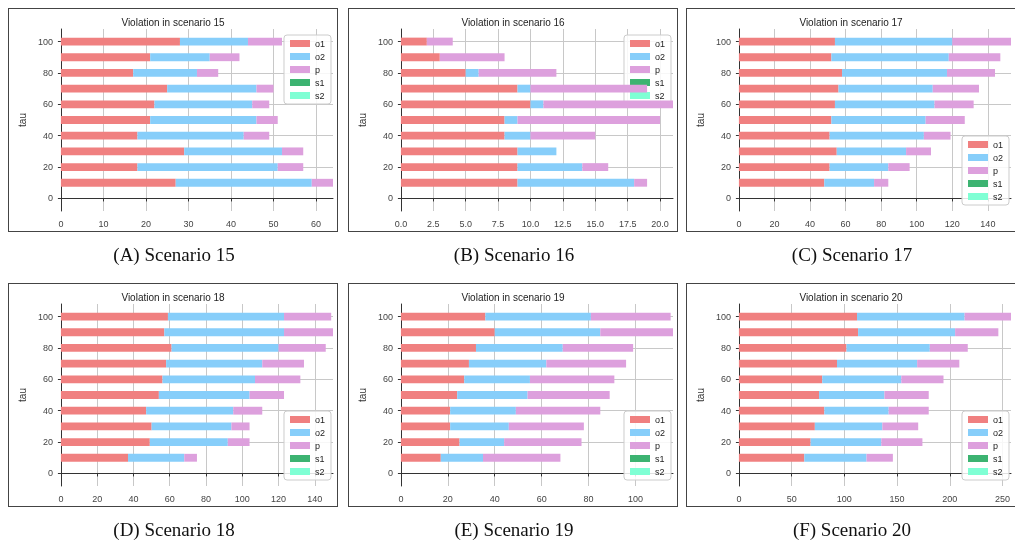 This screenshot has height=551, width=1015. I want to click on x-tick-label: 2.5, so click(433, 223).